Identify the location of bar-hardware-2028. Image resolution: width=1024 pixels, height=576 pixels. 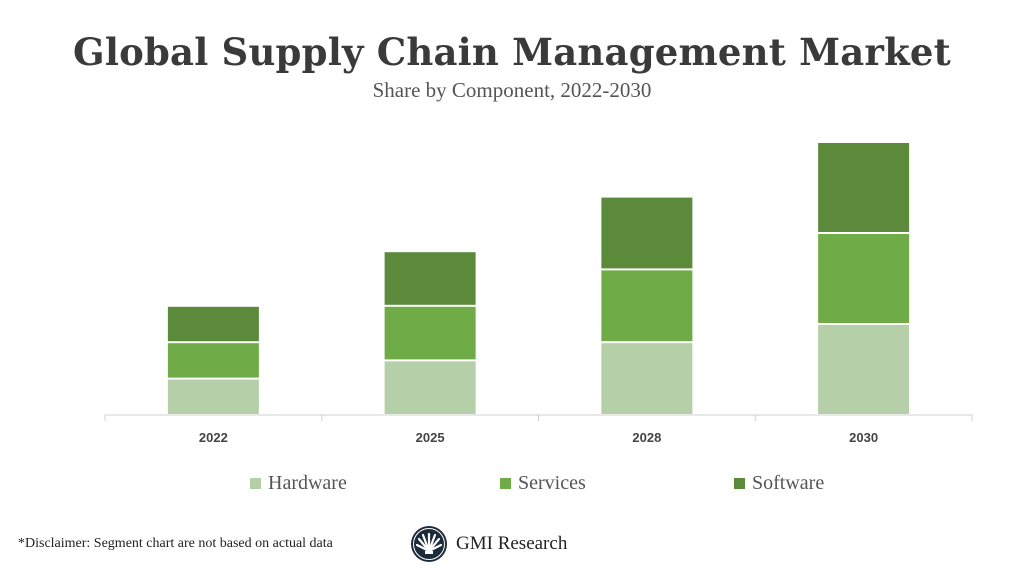
(647, 378).